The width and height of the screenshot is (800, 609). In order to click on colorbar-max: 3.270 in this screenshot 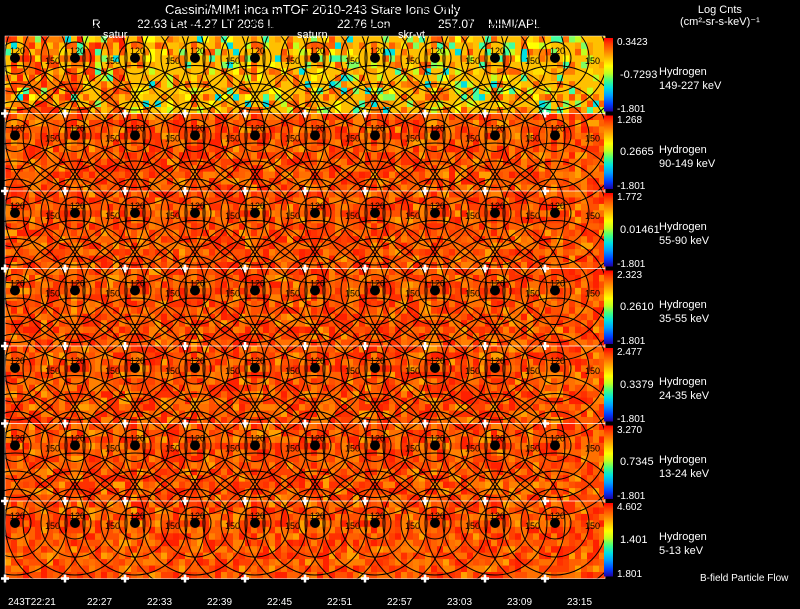, I will do `click(630, 430)`.